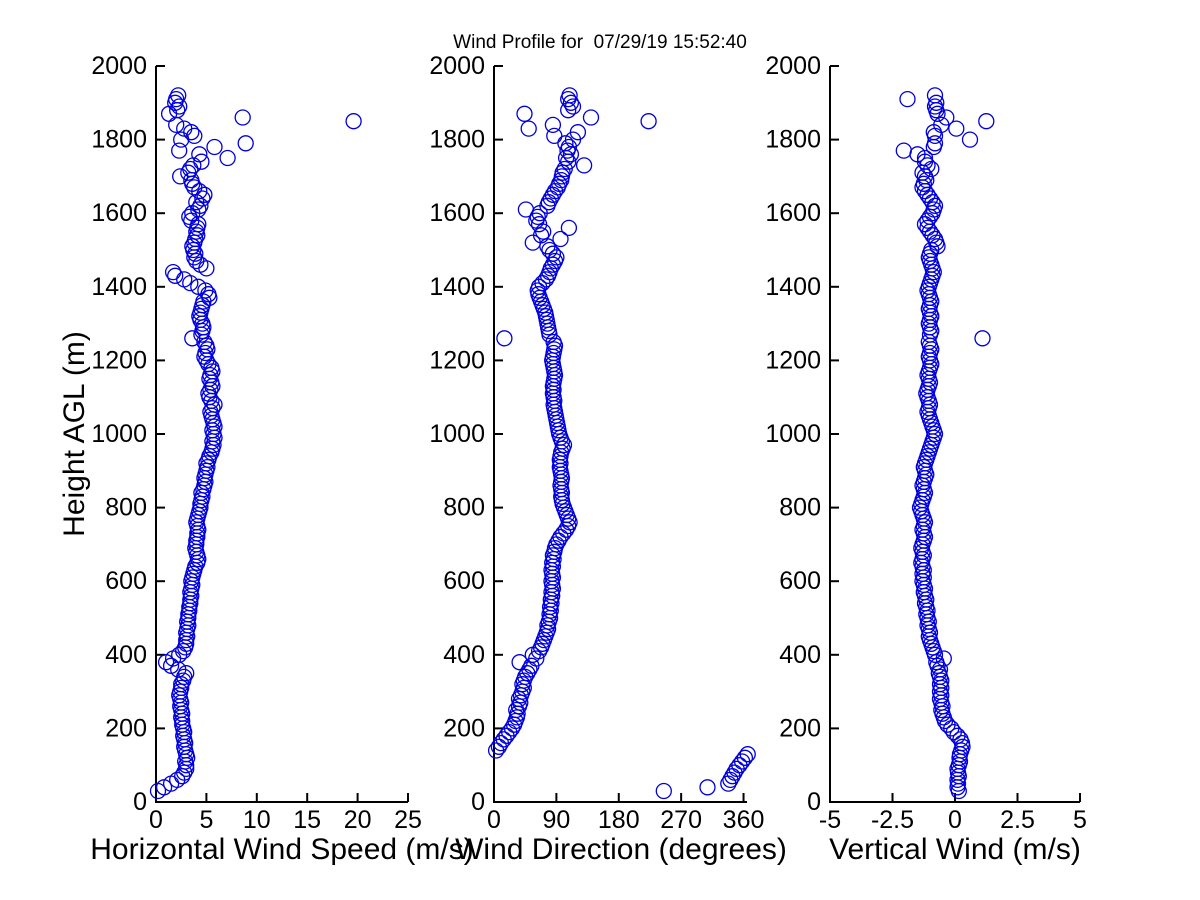 The width and height of the screenshot is (1200, 900). Describe the element at coordinates (793, 140) in the screenshot. I see `y-tick-label: 1800` at that location.